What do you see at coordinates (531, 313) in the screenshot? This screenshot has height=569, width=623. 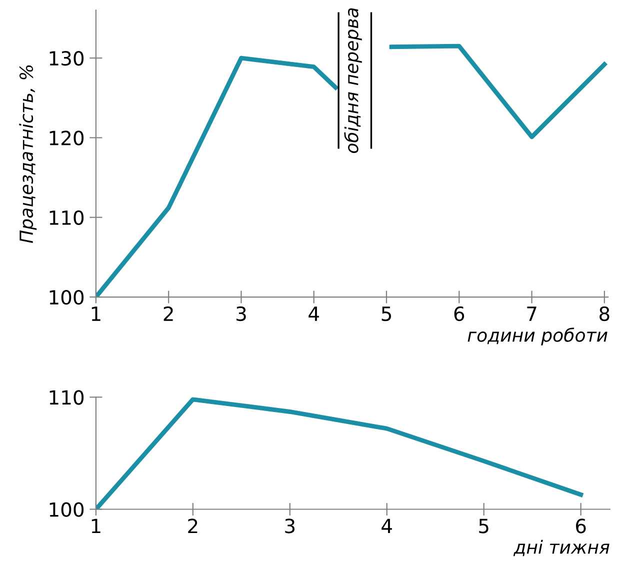 I see `x-tick-label: 7` at bounding box center [531, 313].